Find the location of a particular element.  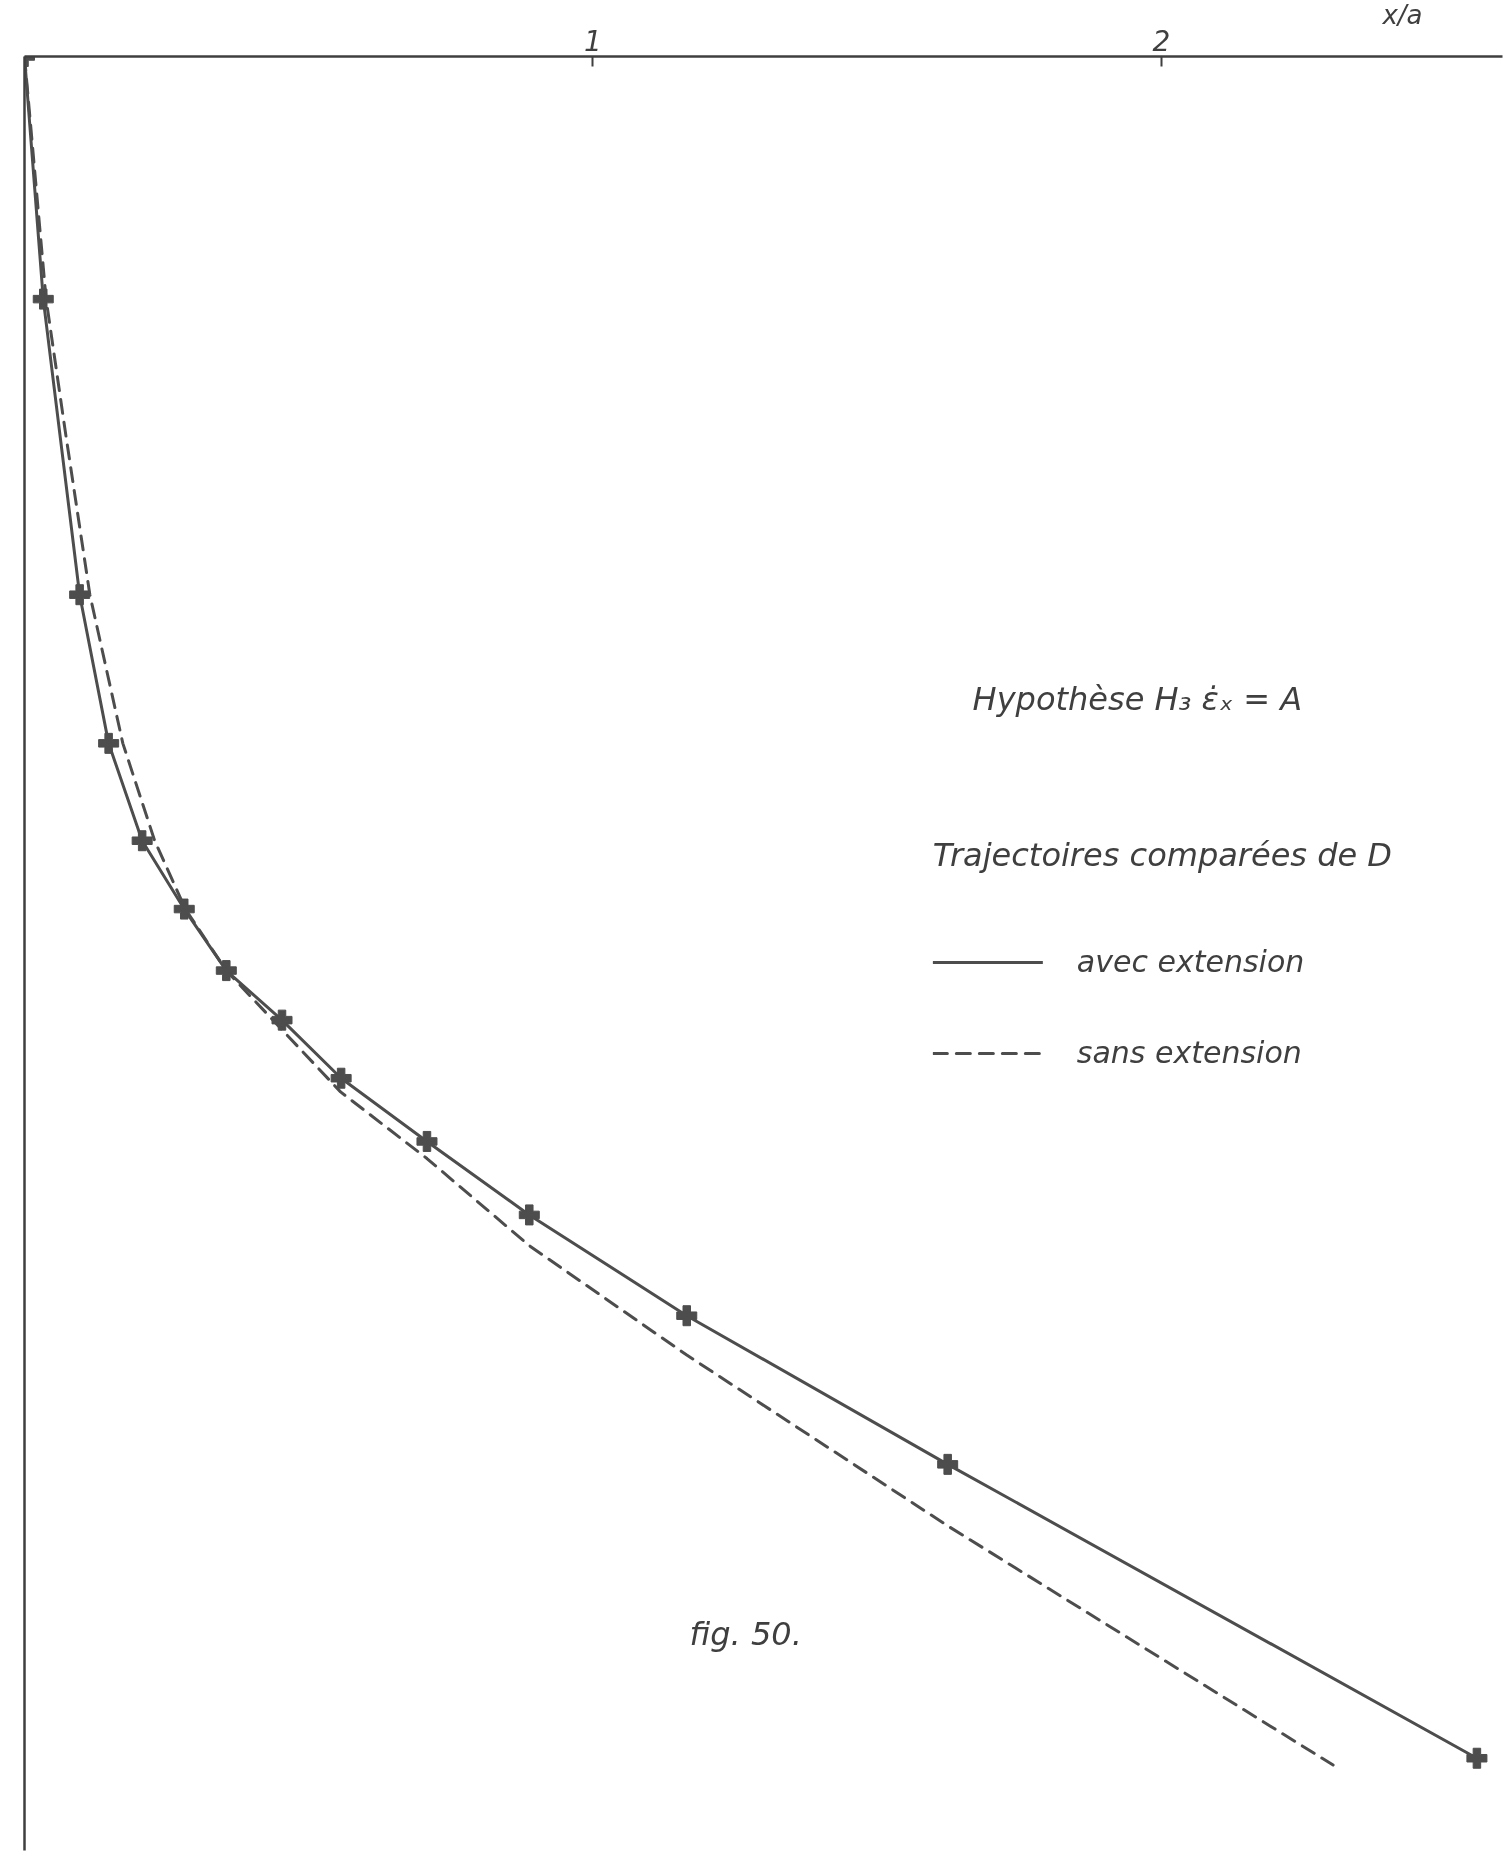

legend-label: sans extension is located at coordinates (1189, 1052).